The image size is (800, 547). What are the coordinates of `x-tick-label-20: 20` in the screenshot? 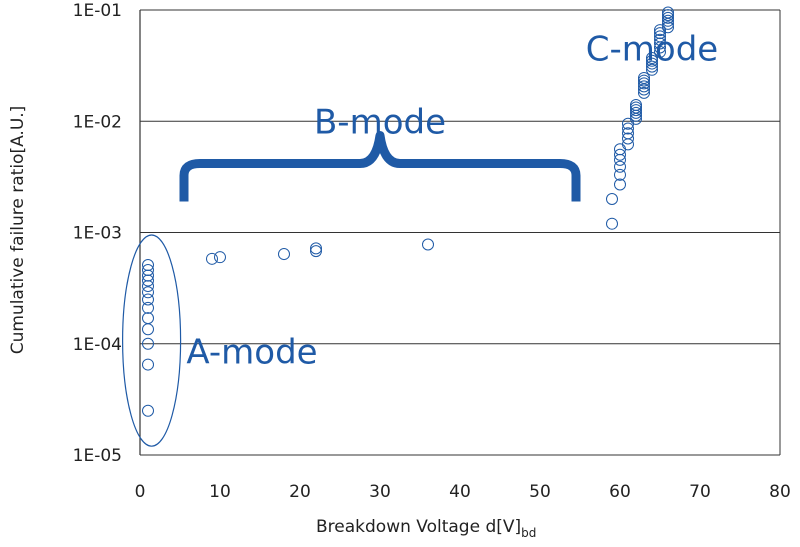 It's located at (300, 492).